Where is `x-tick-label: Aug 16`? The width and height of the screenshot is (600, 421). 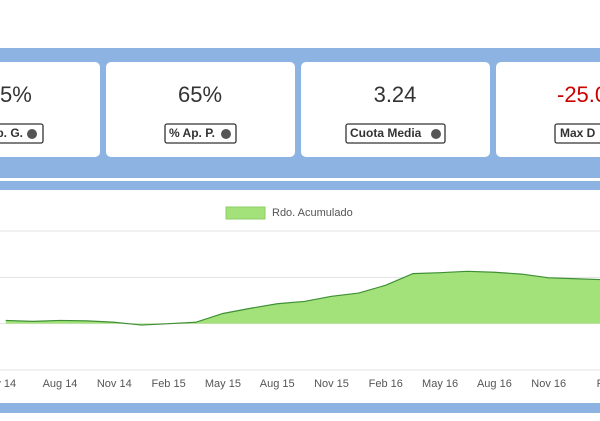
x-tick-label: Aug 16 is located at coordinates (494, 384).